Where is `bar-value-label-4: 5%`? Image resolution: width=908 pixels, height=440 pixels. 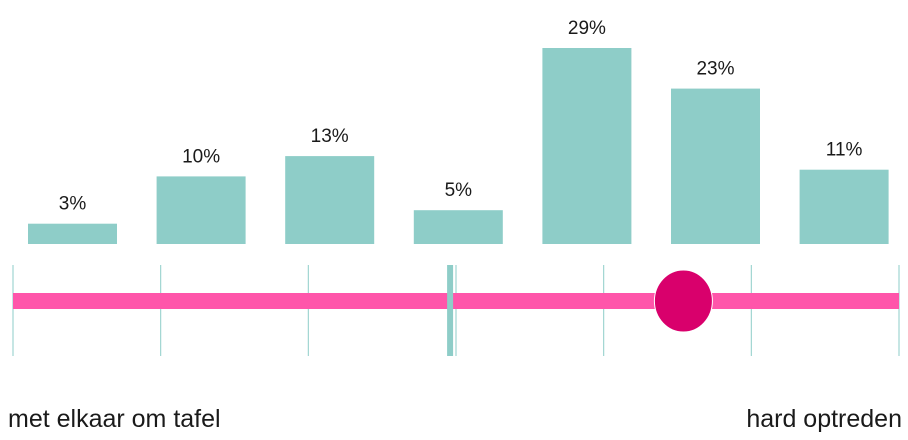
bar-value-label-4: 5% is located at coordinates (459, 190).